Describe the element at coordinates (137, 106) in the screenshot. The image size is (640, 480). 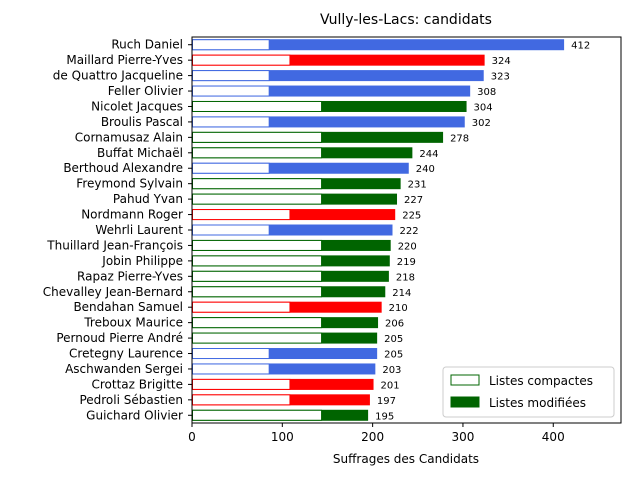
I see `candidate-label: Nicolet Jacques` at that location.